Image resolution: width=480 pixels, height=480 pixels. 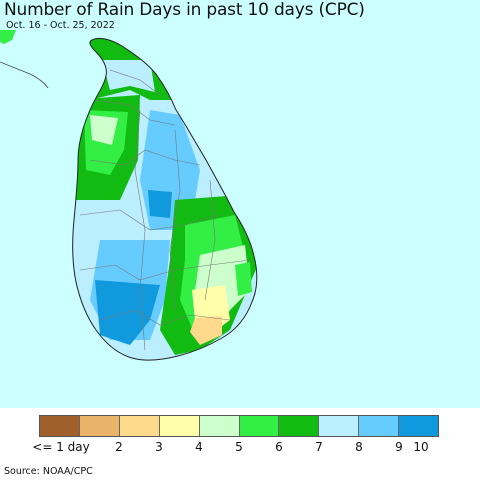 What do you see at coordinates (359, 447) in the screenshot?
I see `legend-label: 8` at bounding box center [359, 447].